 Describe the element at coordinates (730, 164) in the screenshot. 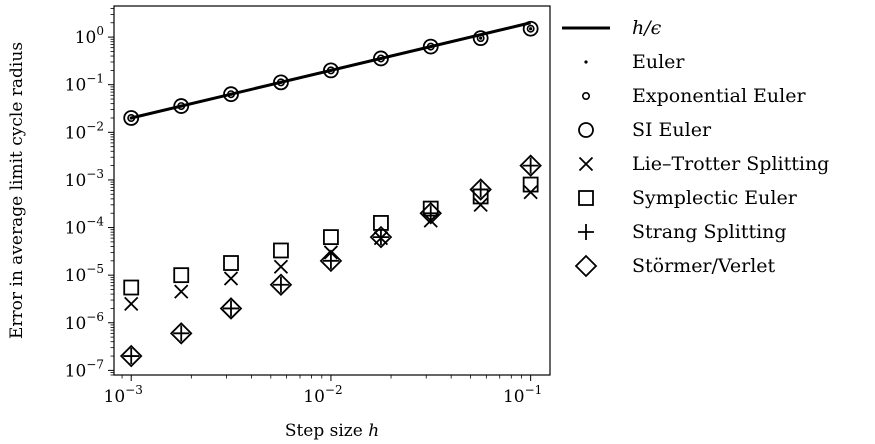

I see `legend-label-lie-trotter-splitting: Lie–Trotter Splitting` at that location.